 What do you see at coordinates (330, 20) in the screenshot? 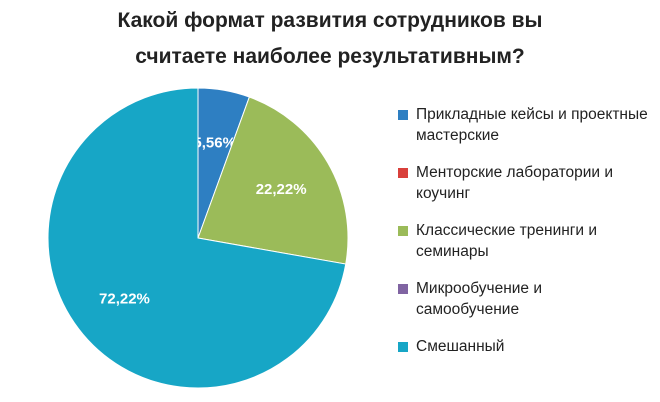
I see `chart-title: Какой формат развития сотрудников вы` at bounding box center [330, 20].